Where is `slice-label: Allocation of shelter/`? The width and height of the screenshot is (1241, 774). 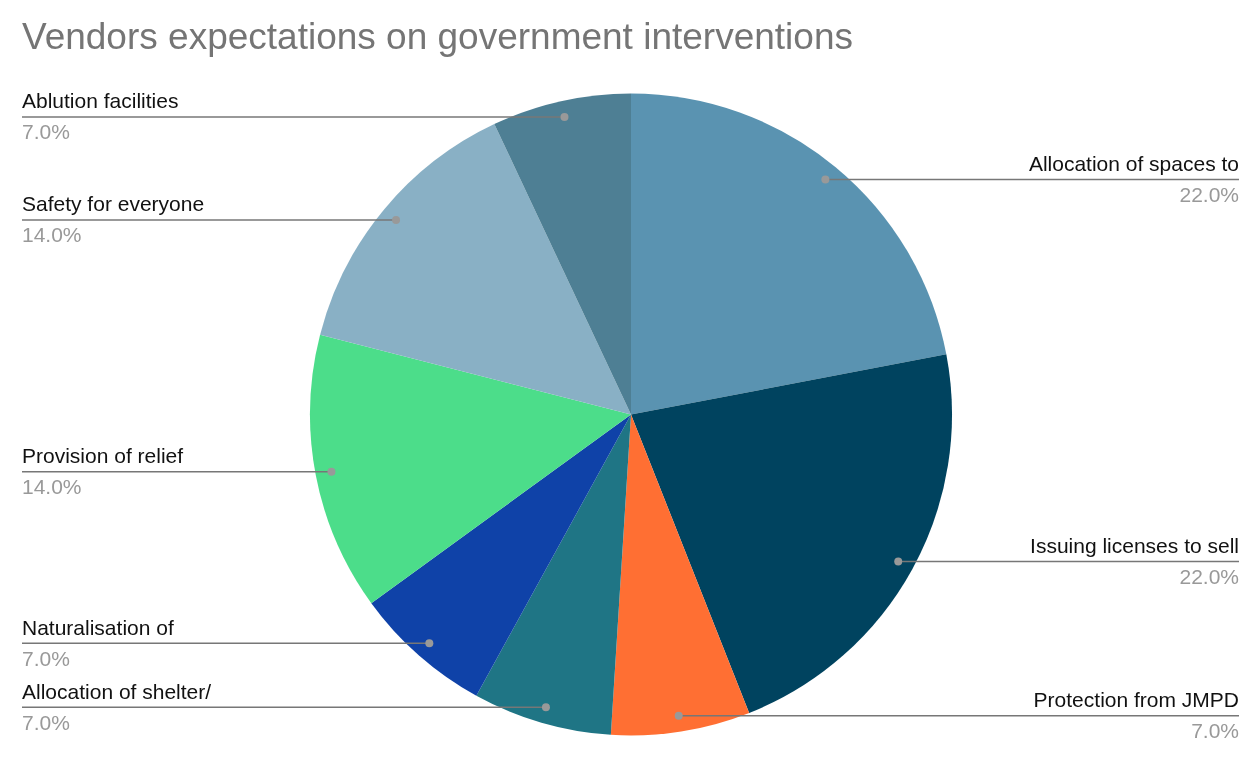
slice-label: Allocation of shelter/ is located at coordinates (117, 691).